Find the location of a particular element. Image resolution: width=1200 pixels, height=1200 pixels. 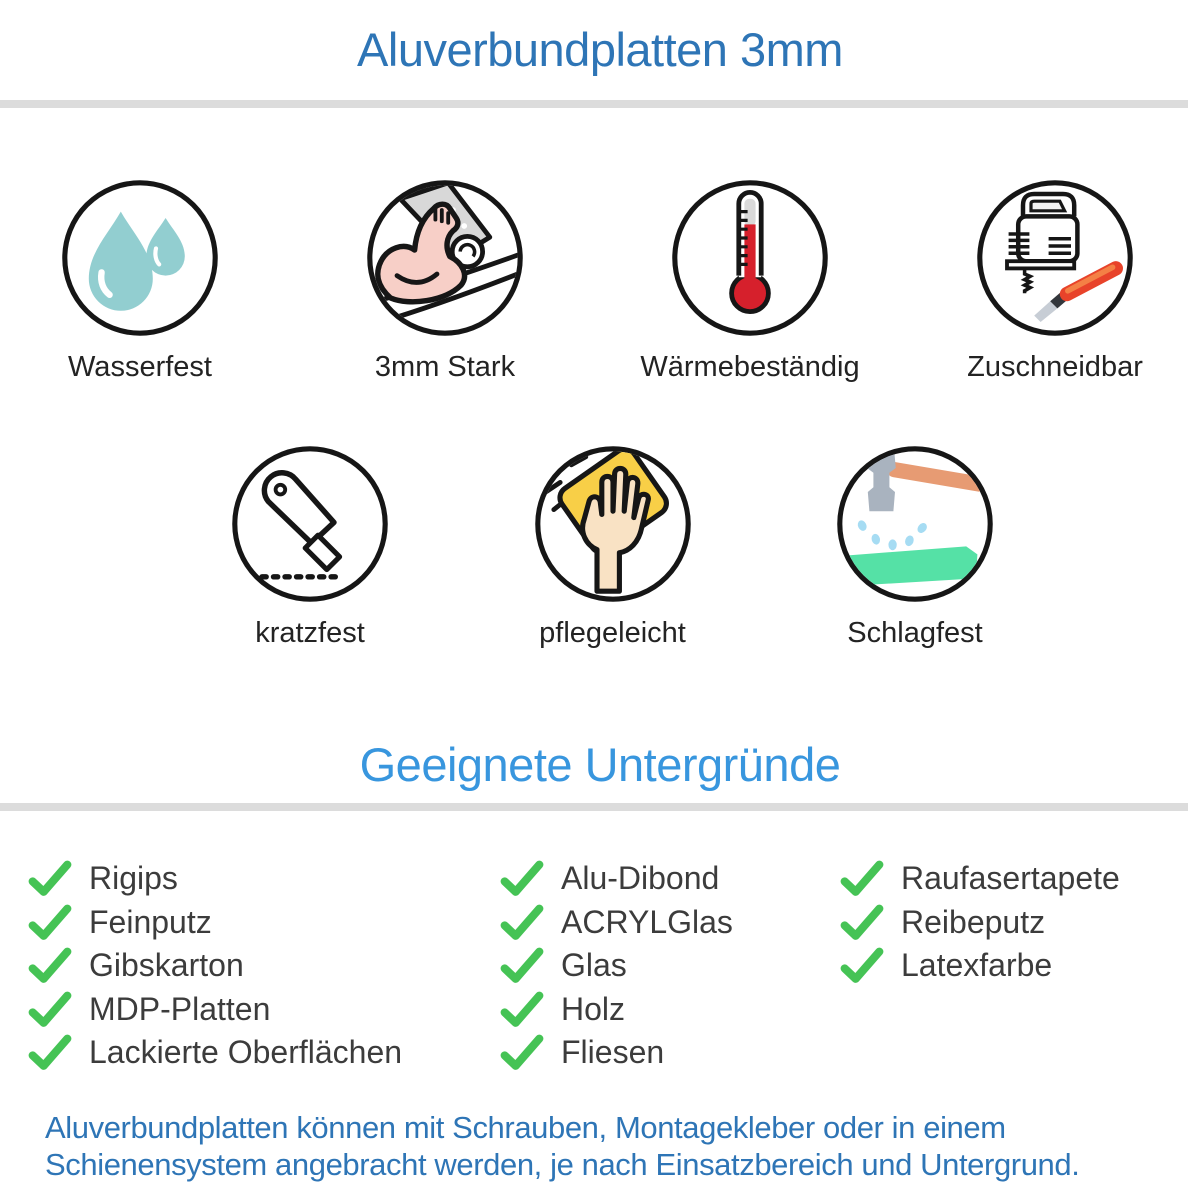

feature-label: kratzfest is located at coordinates (310, 633).